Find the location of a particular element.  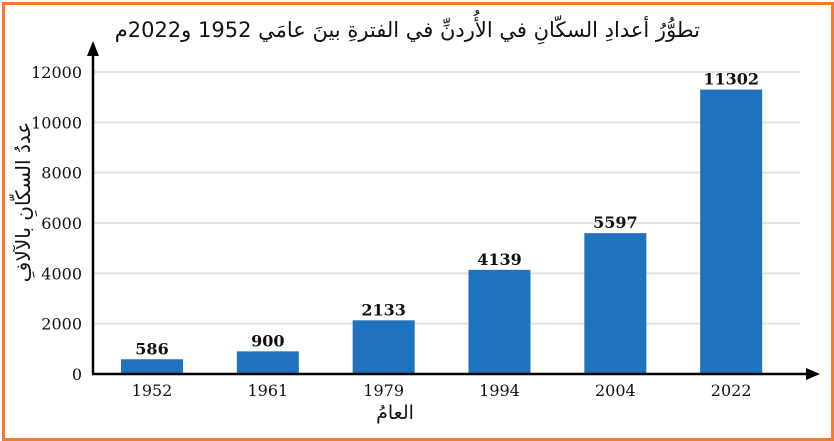

y-tick-label: 4000 is located at coordinates (61, 273).